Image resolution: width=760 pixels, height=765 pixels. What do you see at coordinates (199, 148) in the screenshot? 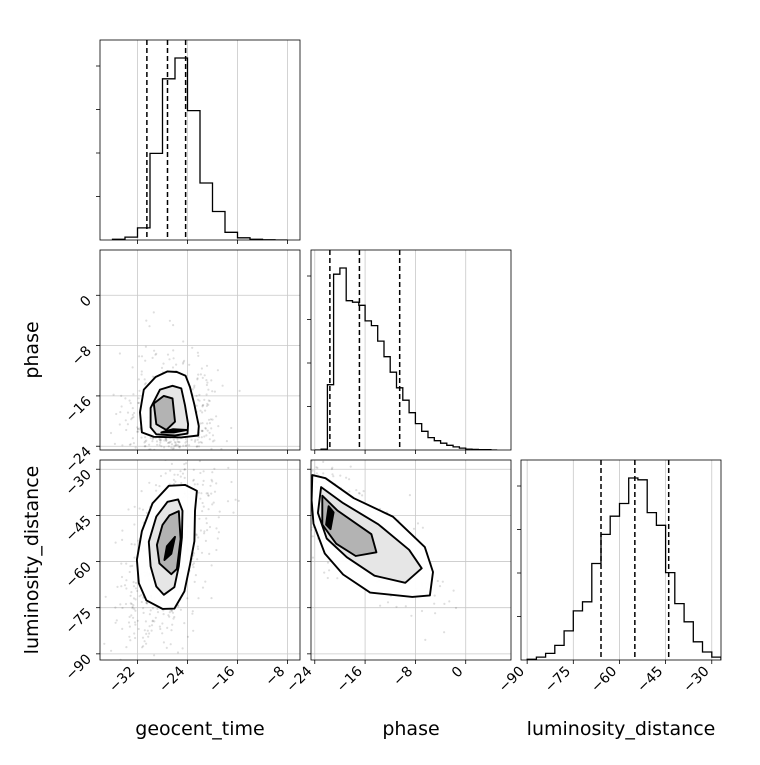
I see `histogram-geocent_time` at bounding box center [199, 148].